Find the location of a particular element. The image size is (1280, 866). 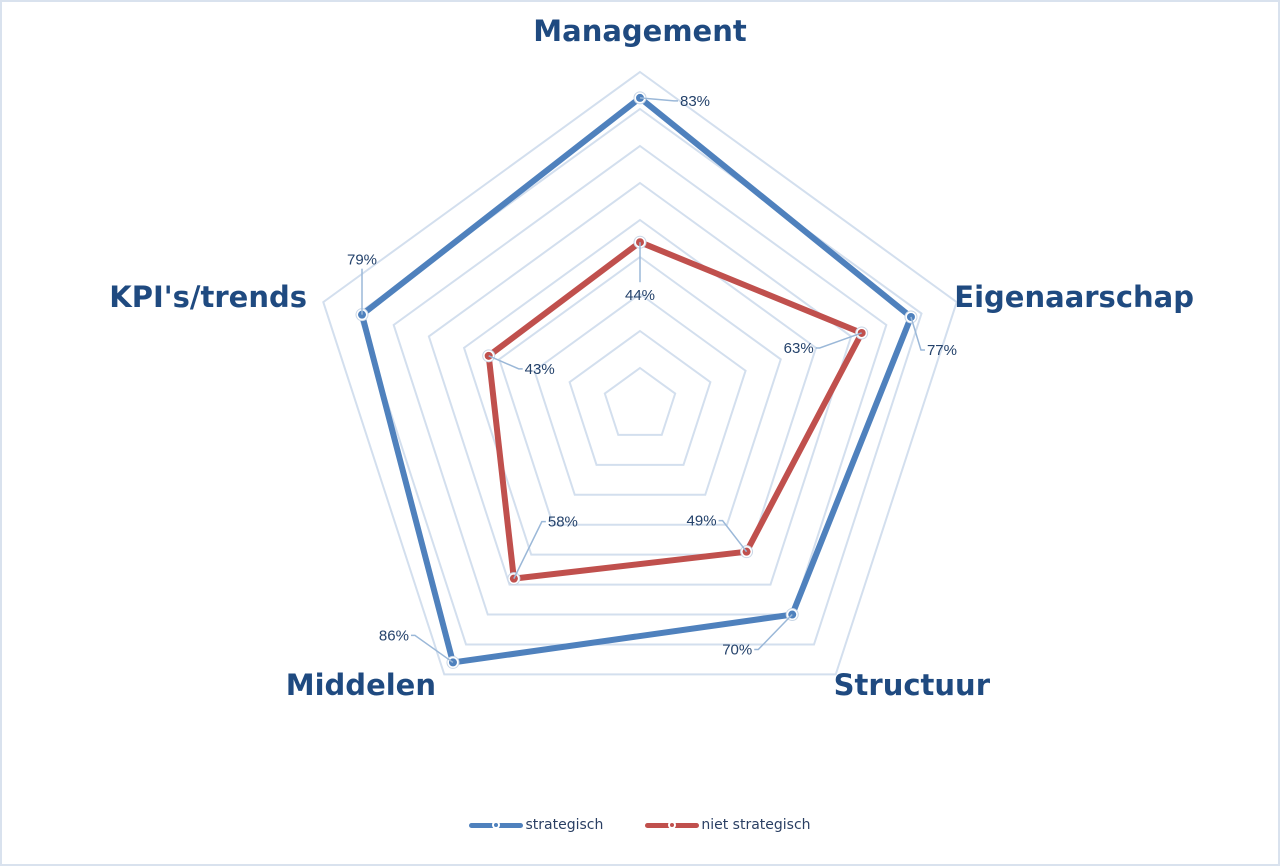

category-label: Middelen is located at coordinates (361, 685).